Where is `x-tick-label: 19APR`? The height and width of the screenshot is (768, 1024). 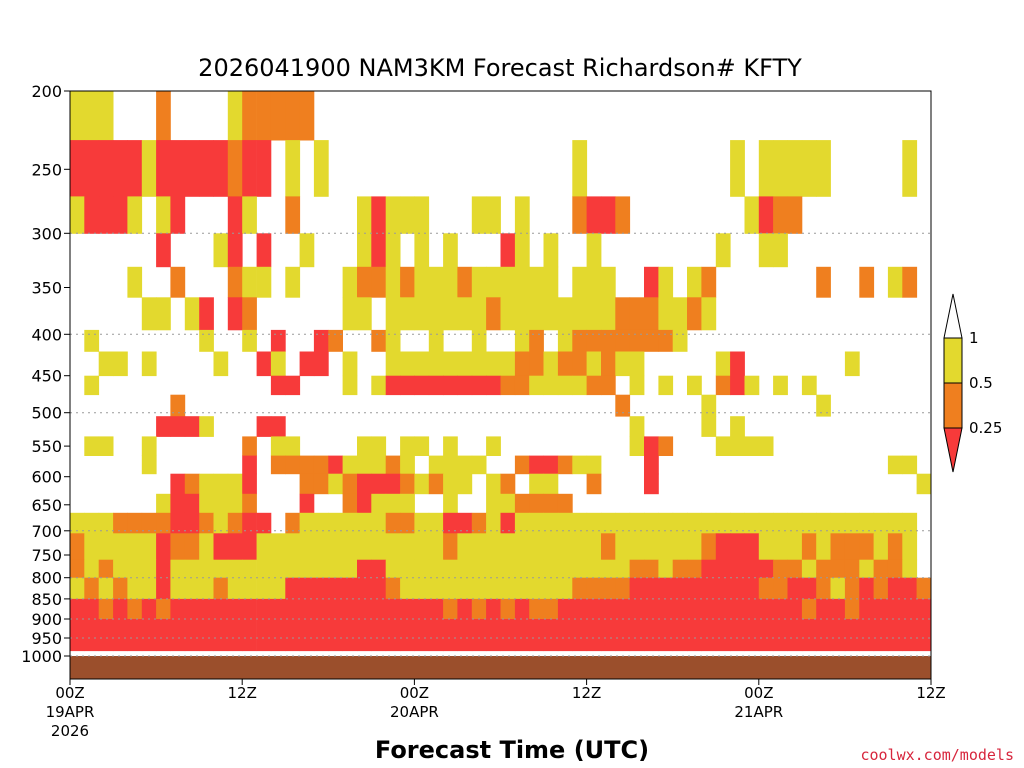 x-tick-label: 19APR is located at coordinates (70, 712).